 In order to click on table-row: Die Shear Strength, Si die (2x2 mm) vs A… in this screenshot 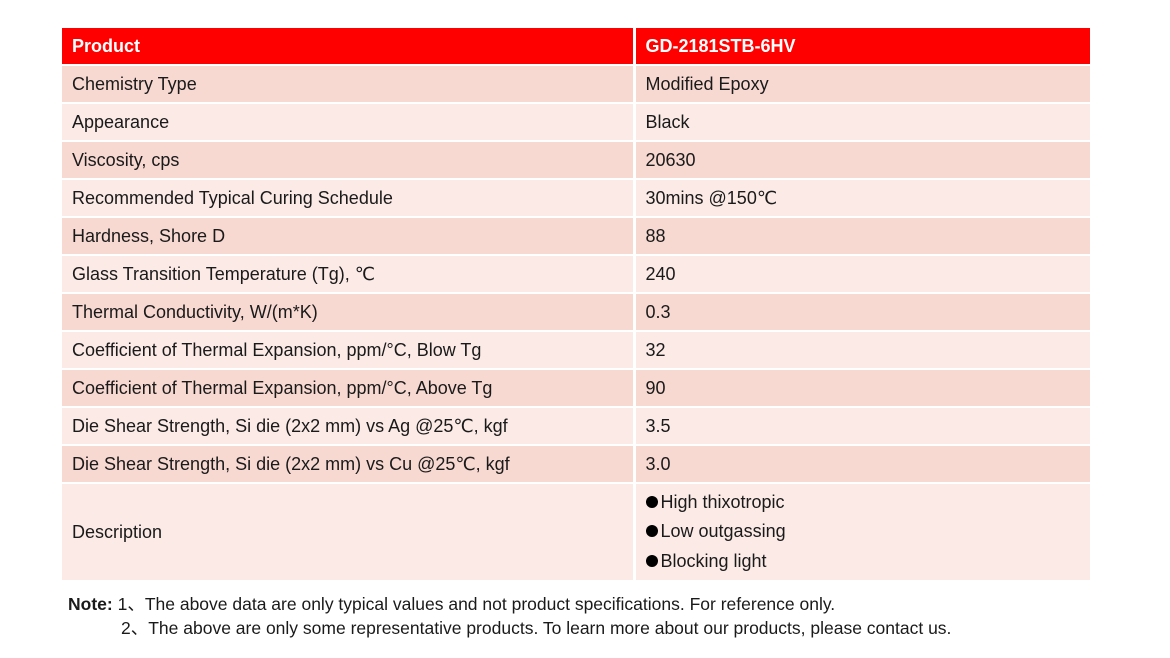, I will do `click(576, 426)`.